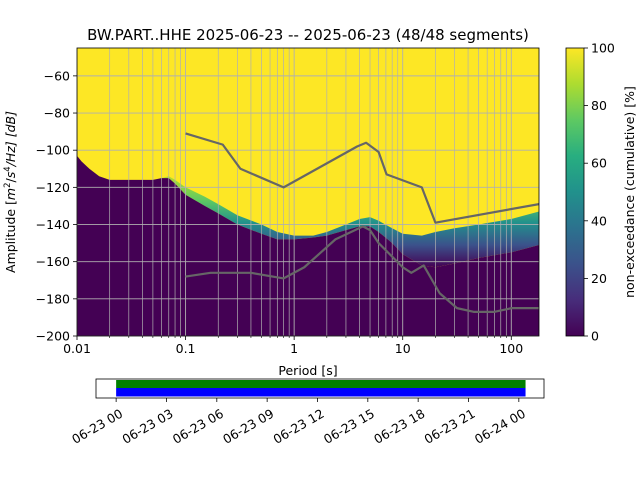 This screenshot has height=480, width=640. Describe the element at coordinates (53, 336) in the screenshot. I see `y-tick-label: −200` at that location.